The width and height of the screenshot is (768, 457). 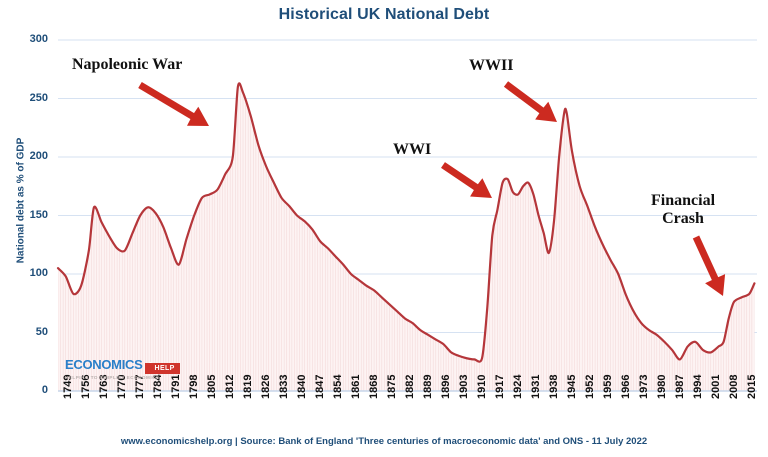 What do you see at coordinates (679, 386) in the screenshot?
I see `x-axis-tick-1987: 1987` at bounding box center [679, 386].